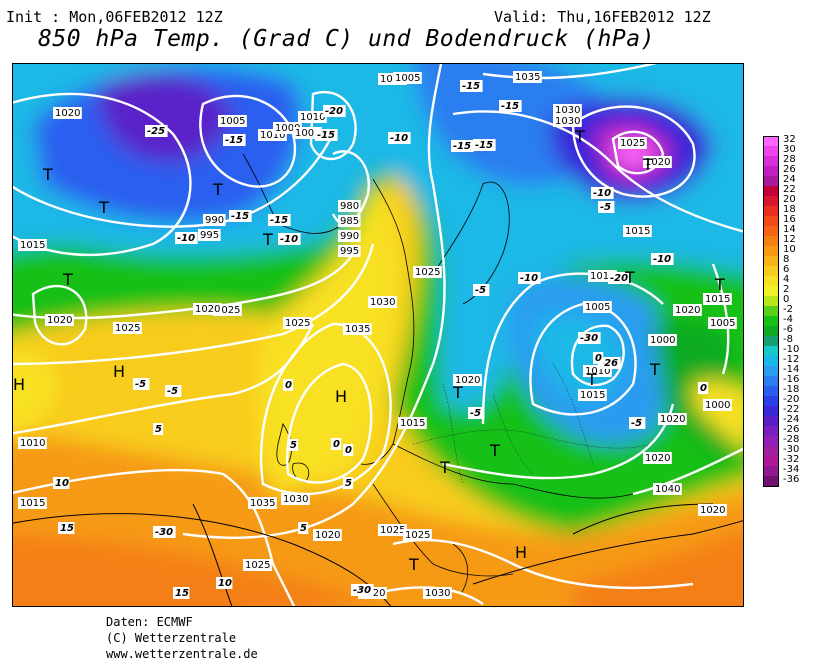 The width and height of the screenshot is (815, 671). I want to click on footer-copyright: (C) Wetterzentrale, so click(171, 638).